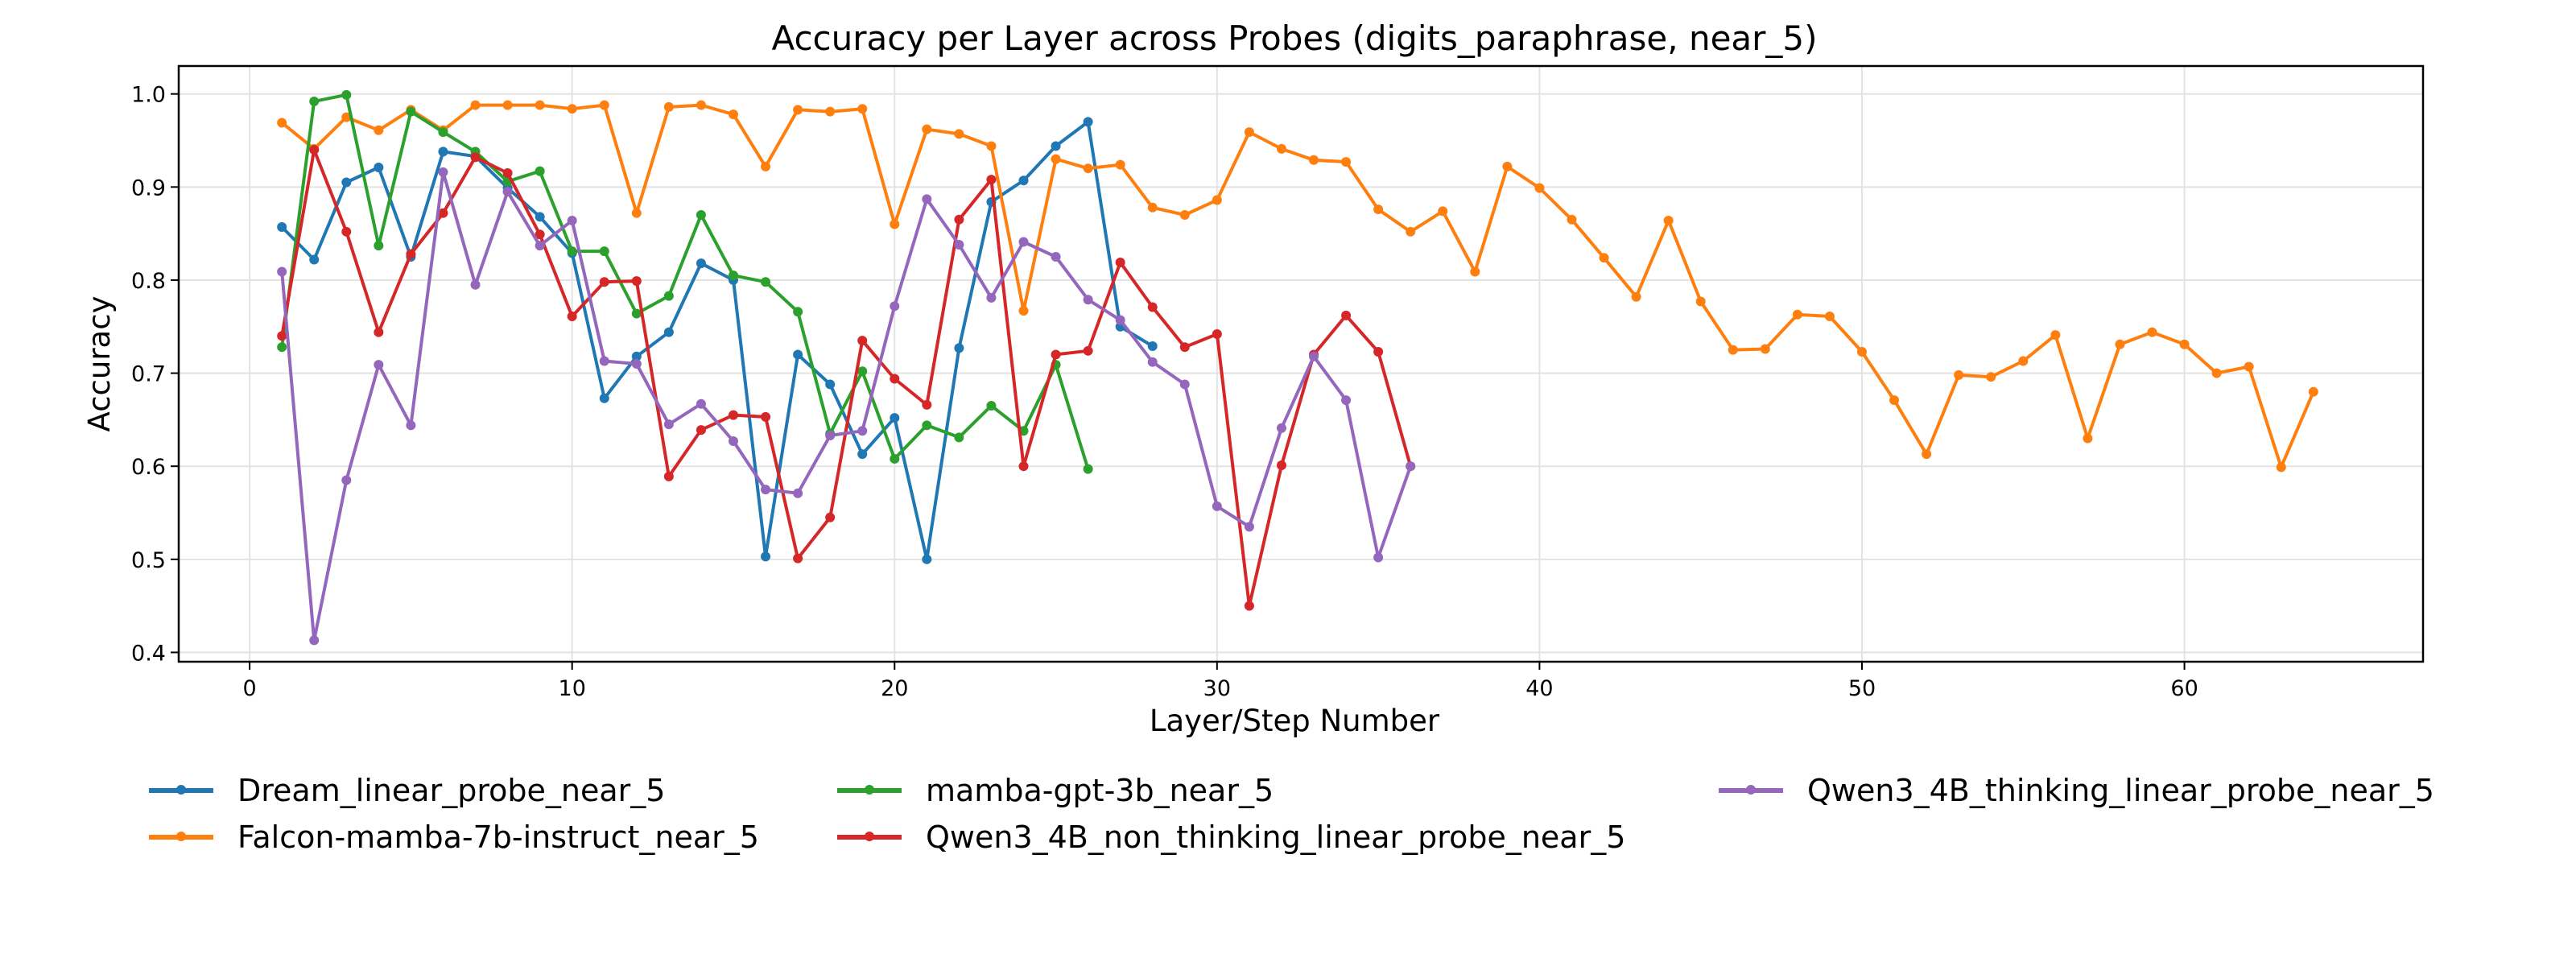 The height and width of the screenshot is (966, 2576). Describe the element at coordinates (1862, 688) in the screenshot. I see `x-tick-label: 50` at that location.